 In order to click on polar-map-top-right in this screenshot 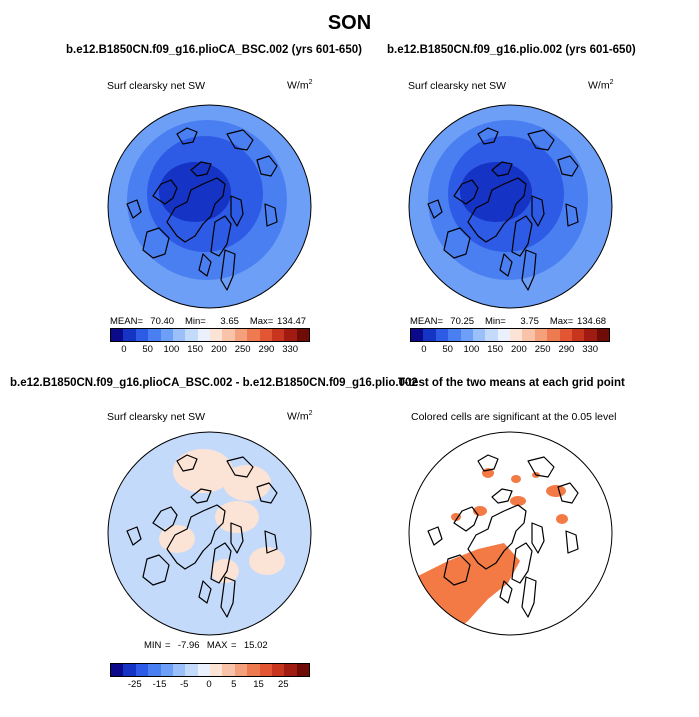, I will do `click(510, 206)`.